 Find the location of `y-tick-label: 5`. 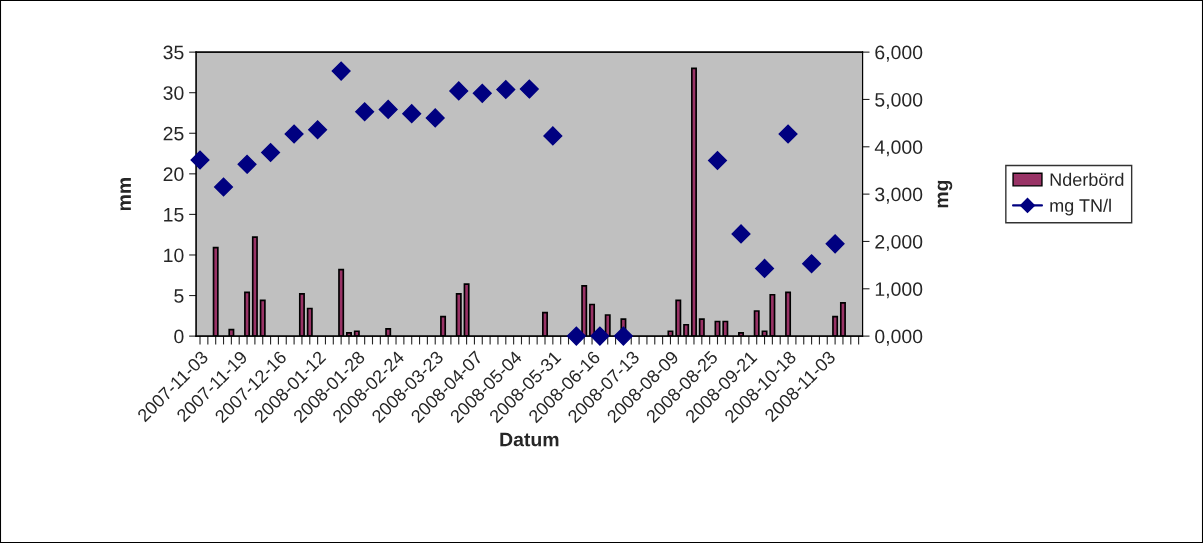

y-tick-label: 5 is located at coordinates (179, 296).